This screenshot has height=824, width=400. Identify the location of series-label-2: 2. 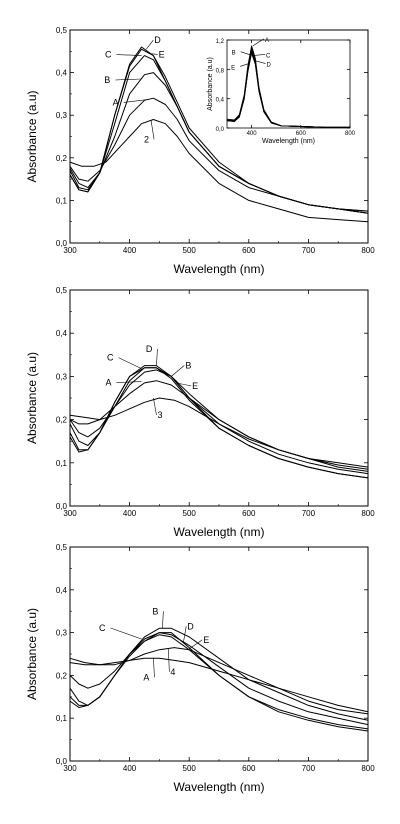
(146, 139).